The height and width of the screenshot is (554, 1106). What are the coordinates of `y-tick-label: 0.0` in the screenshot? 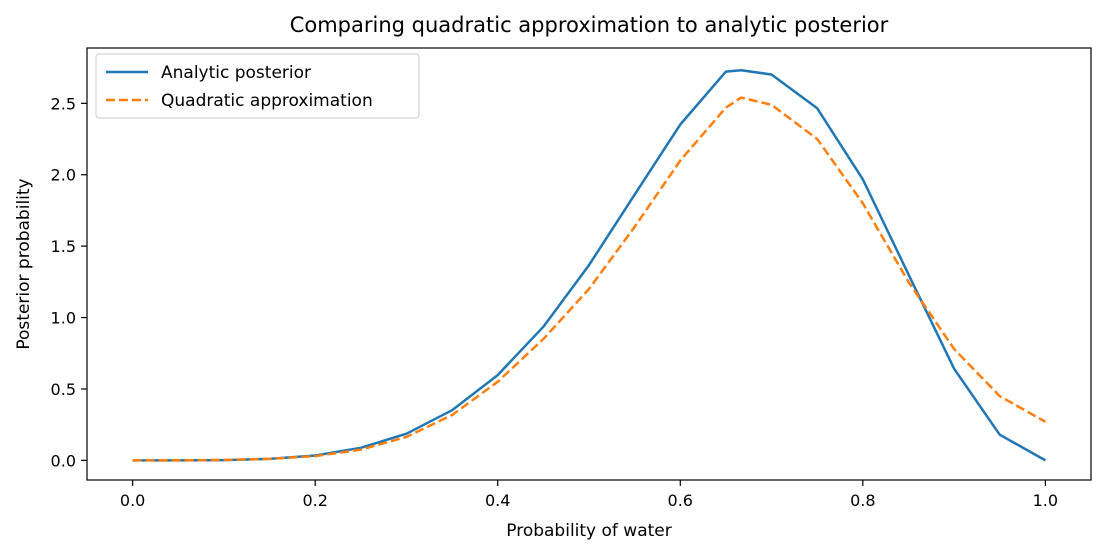 It's located at (63, 460).